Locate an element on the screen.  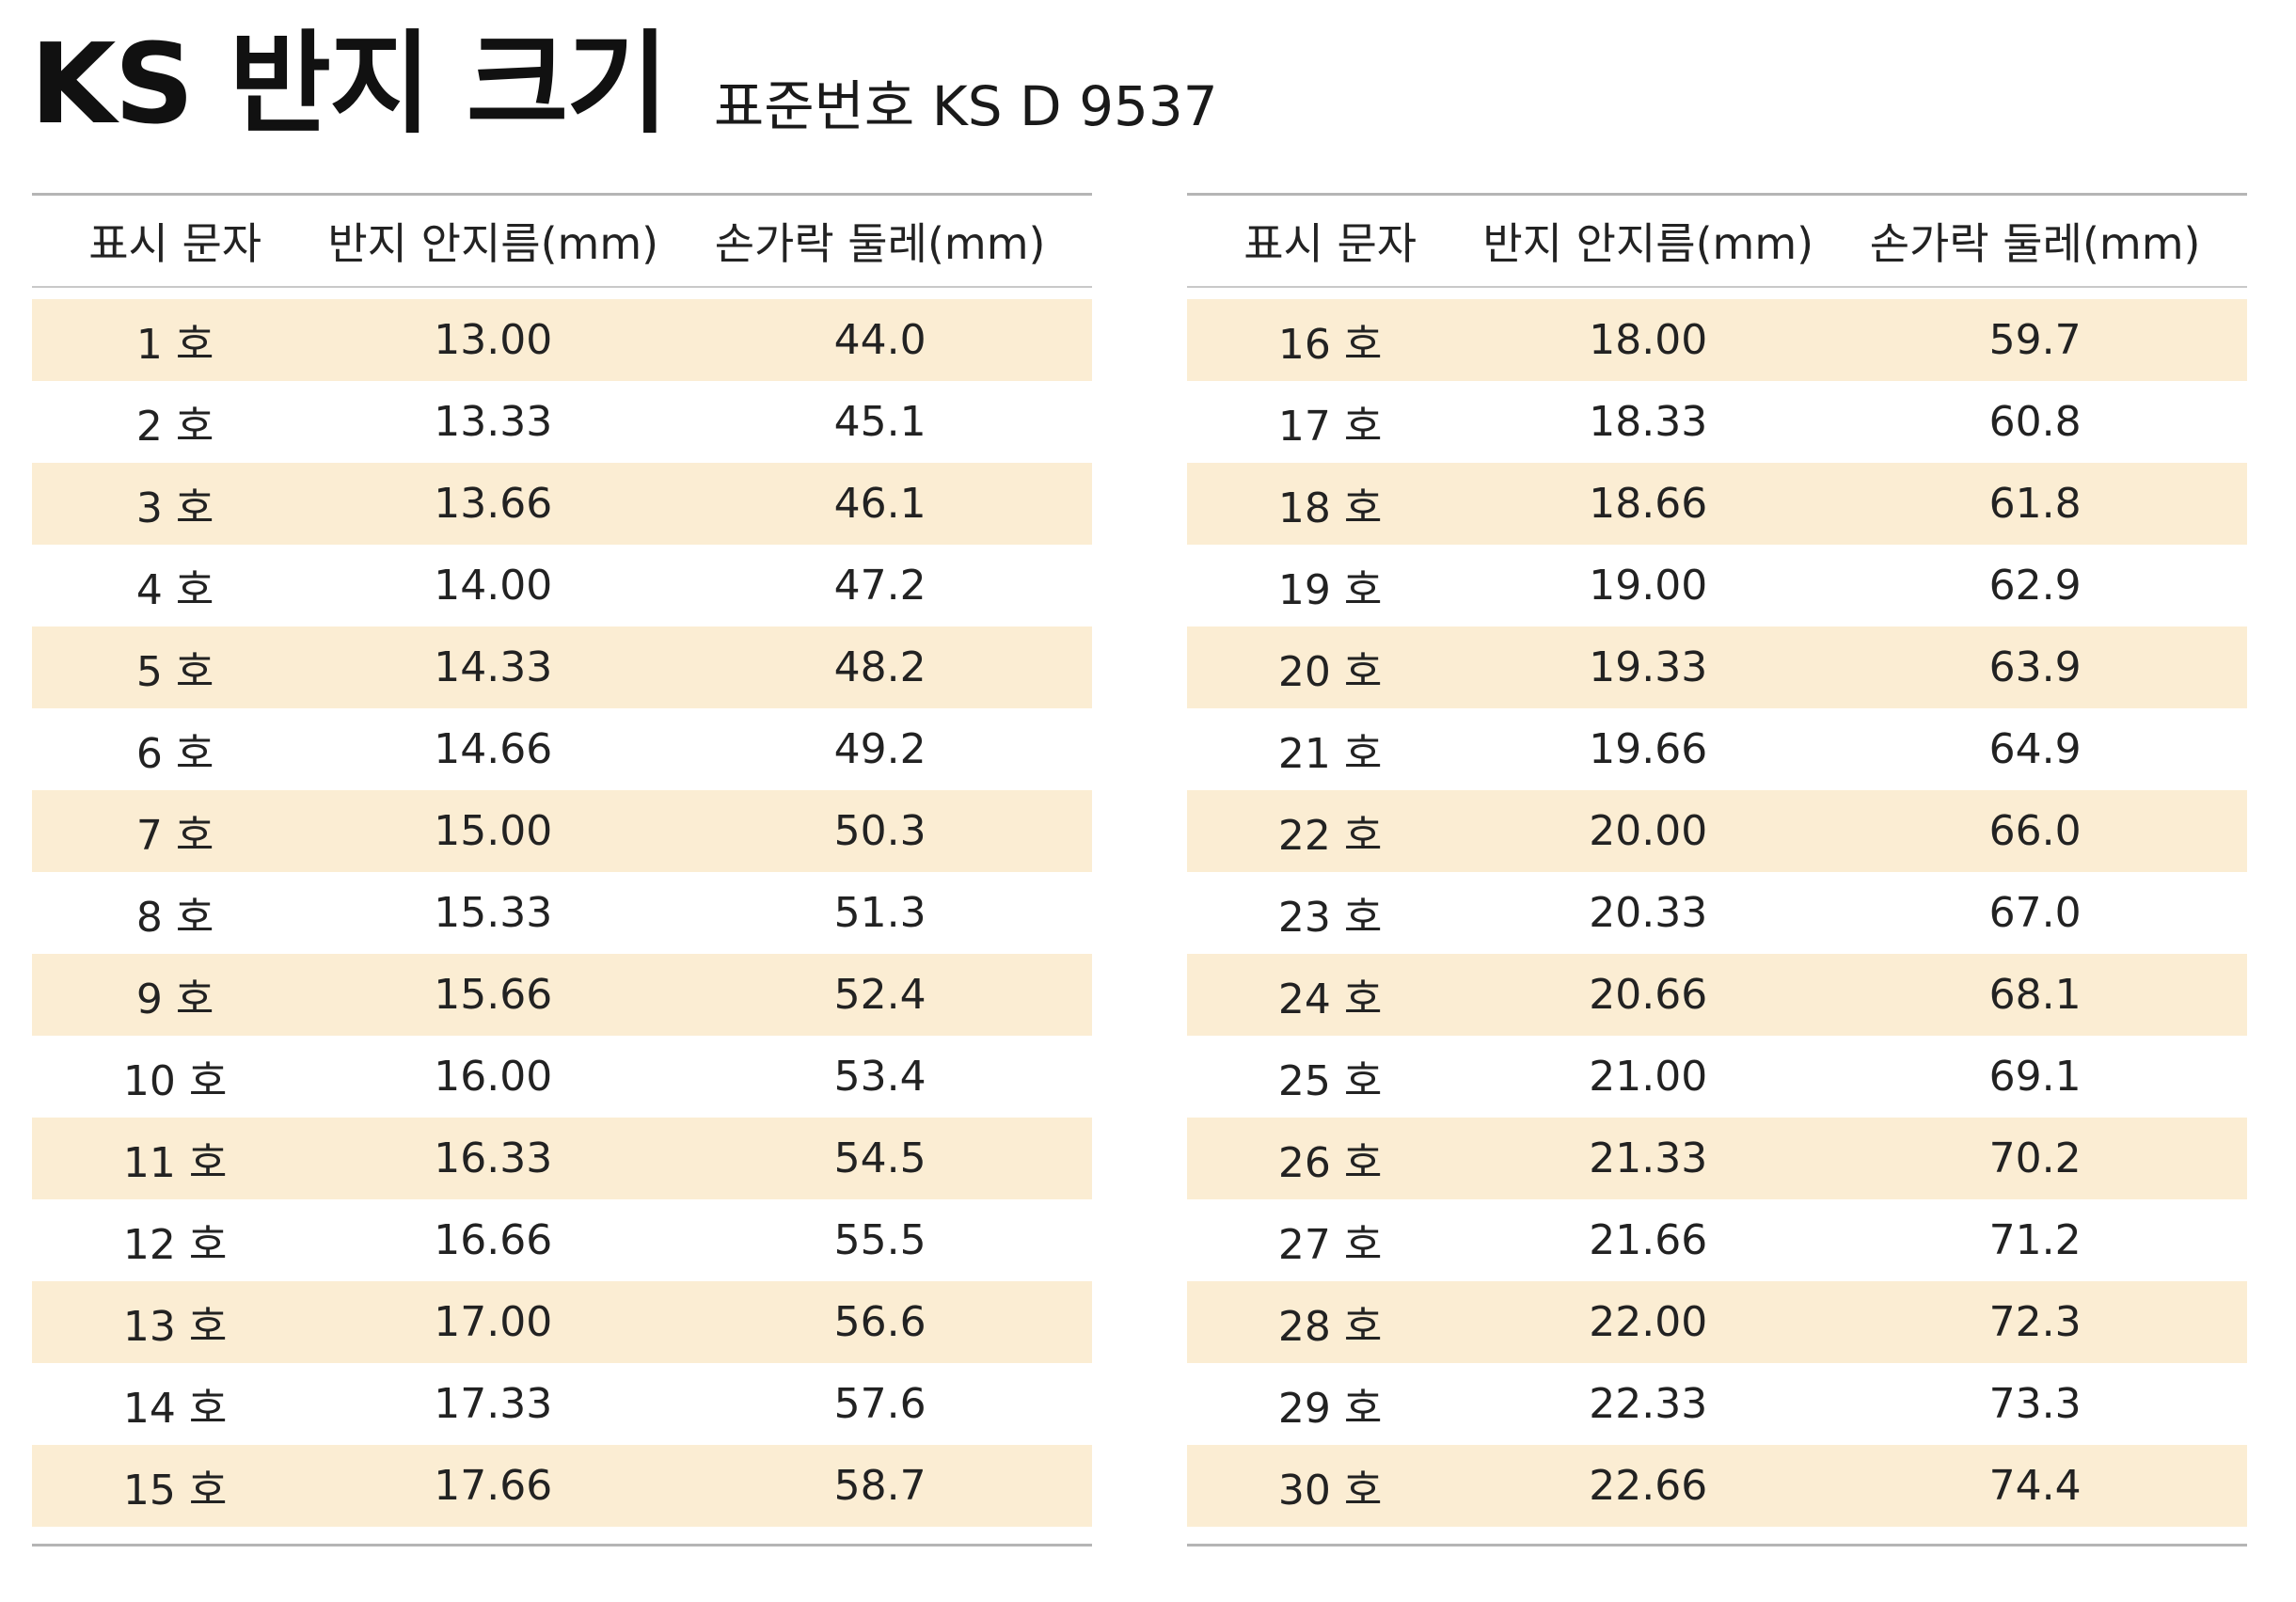
table-row: 9 호 15.66 52.4 is located at coordinates (562, 995).